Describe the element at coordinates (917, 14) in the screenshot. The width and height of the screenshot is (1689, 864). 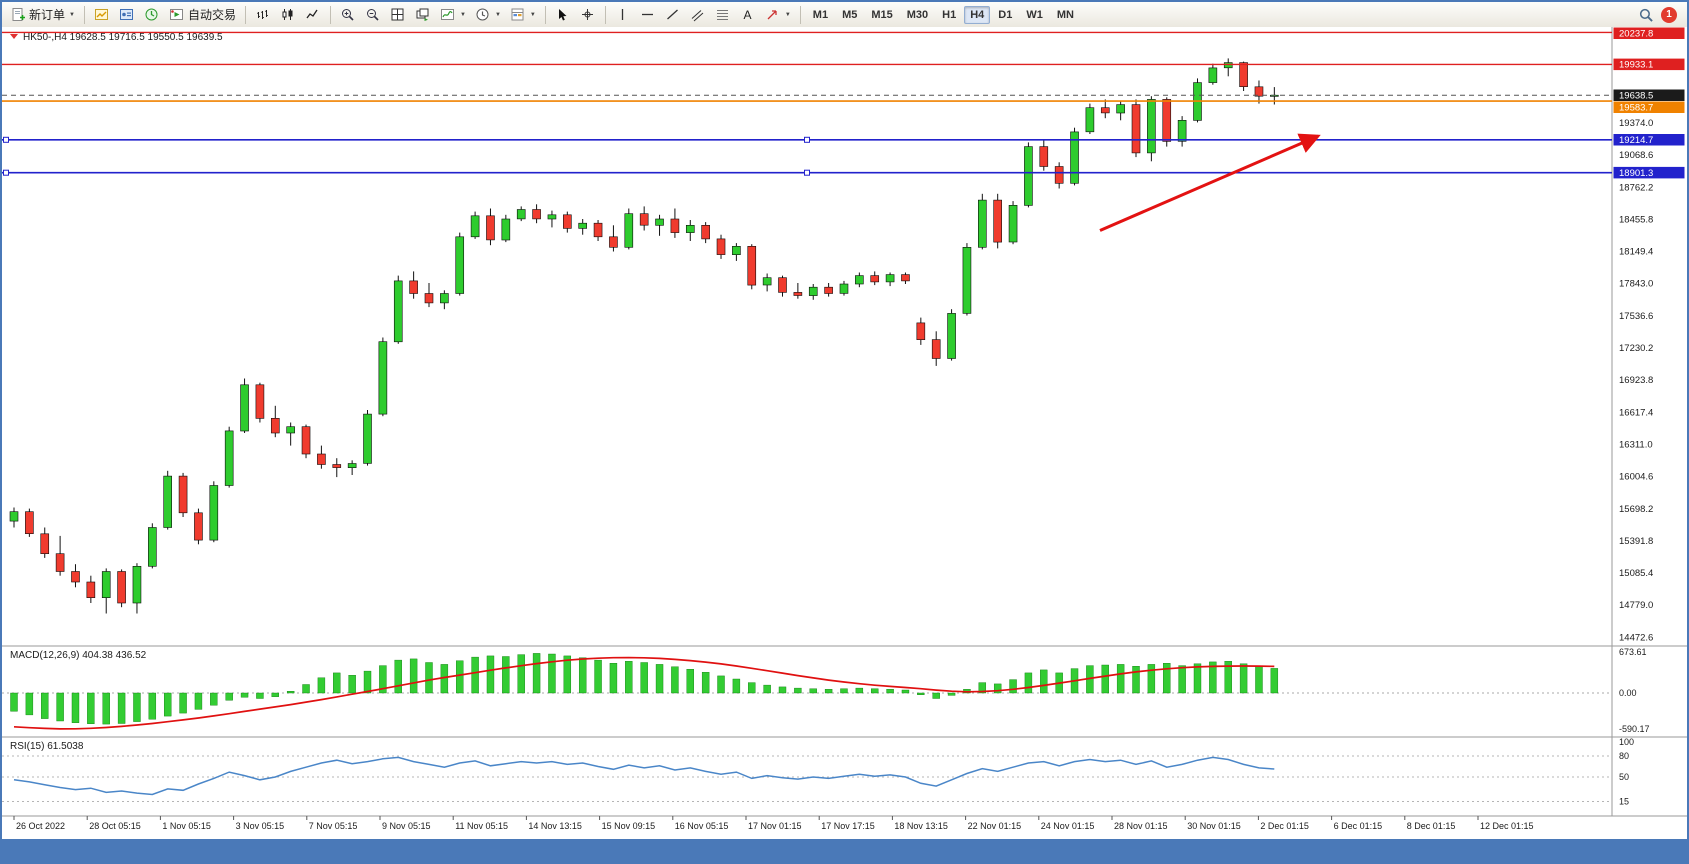
I see `tf-button-m30: M30` at that location.